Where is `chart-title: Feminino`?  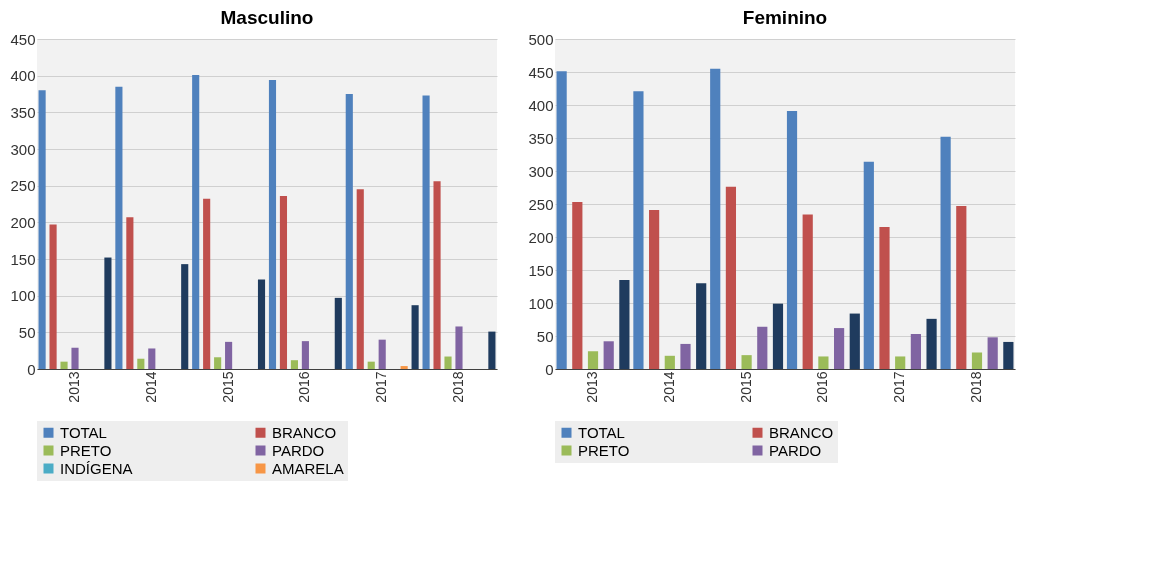 chart-title: Feminino is located at coordinates (785, 17).